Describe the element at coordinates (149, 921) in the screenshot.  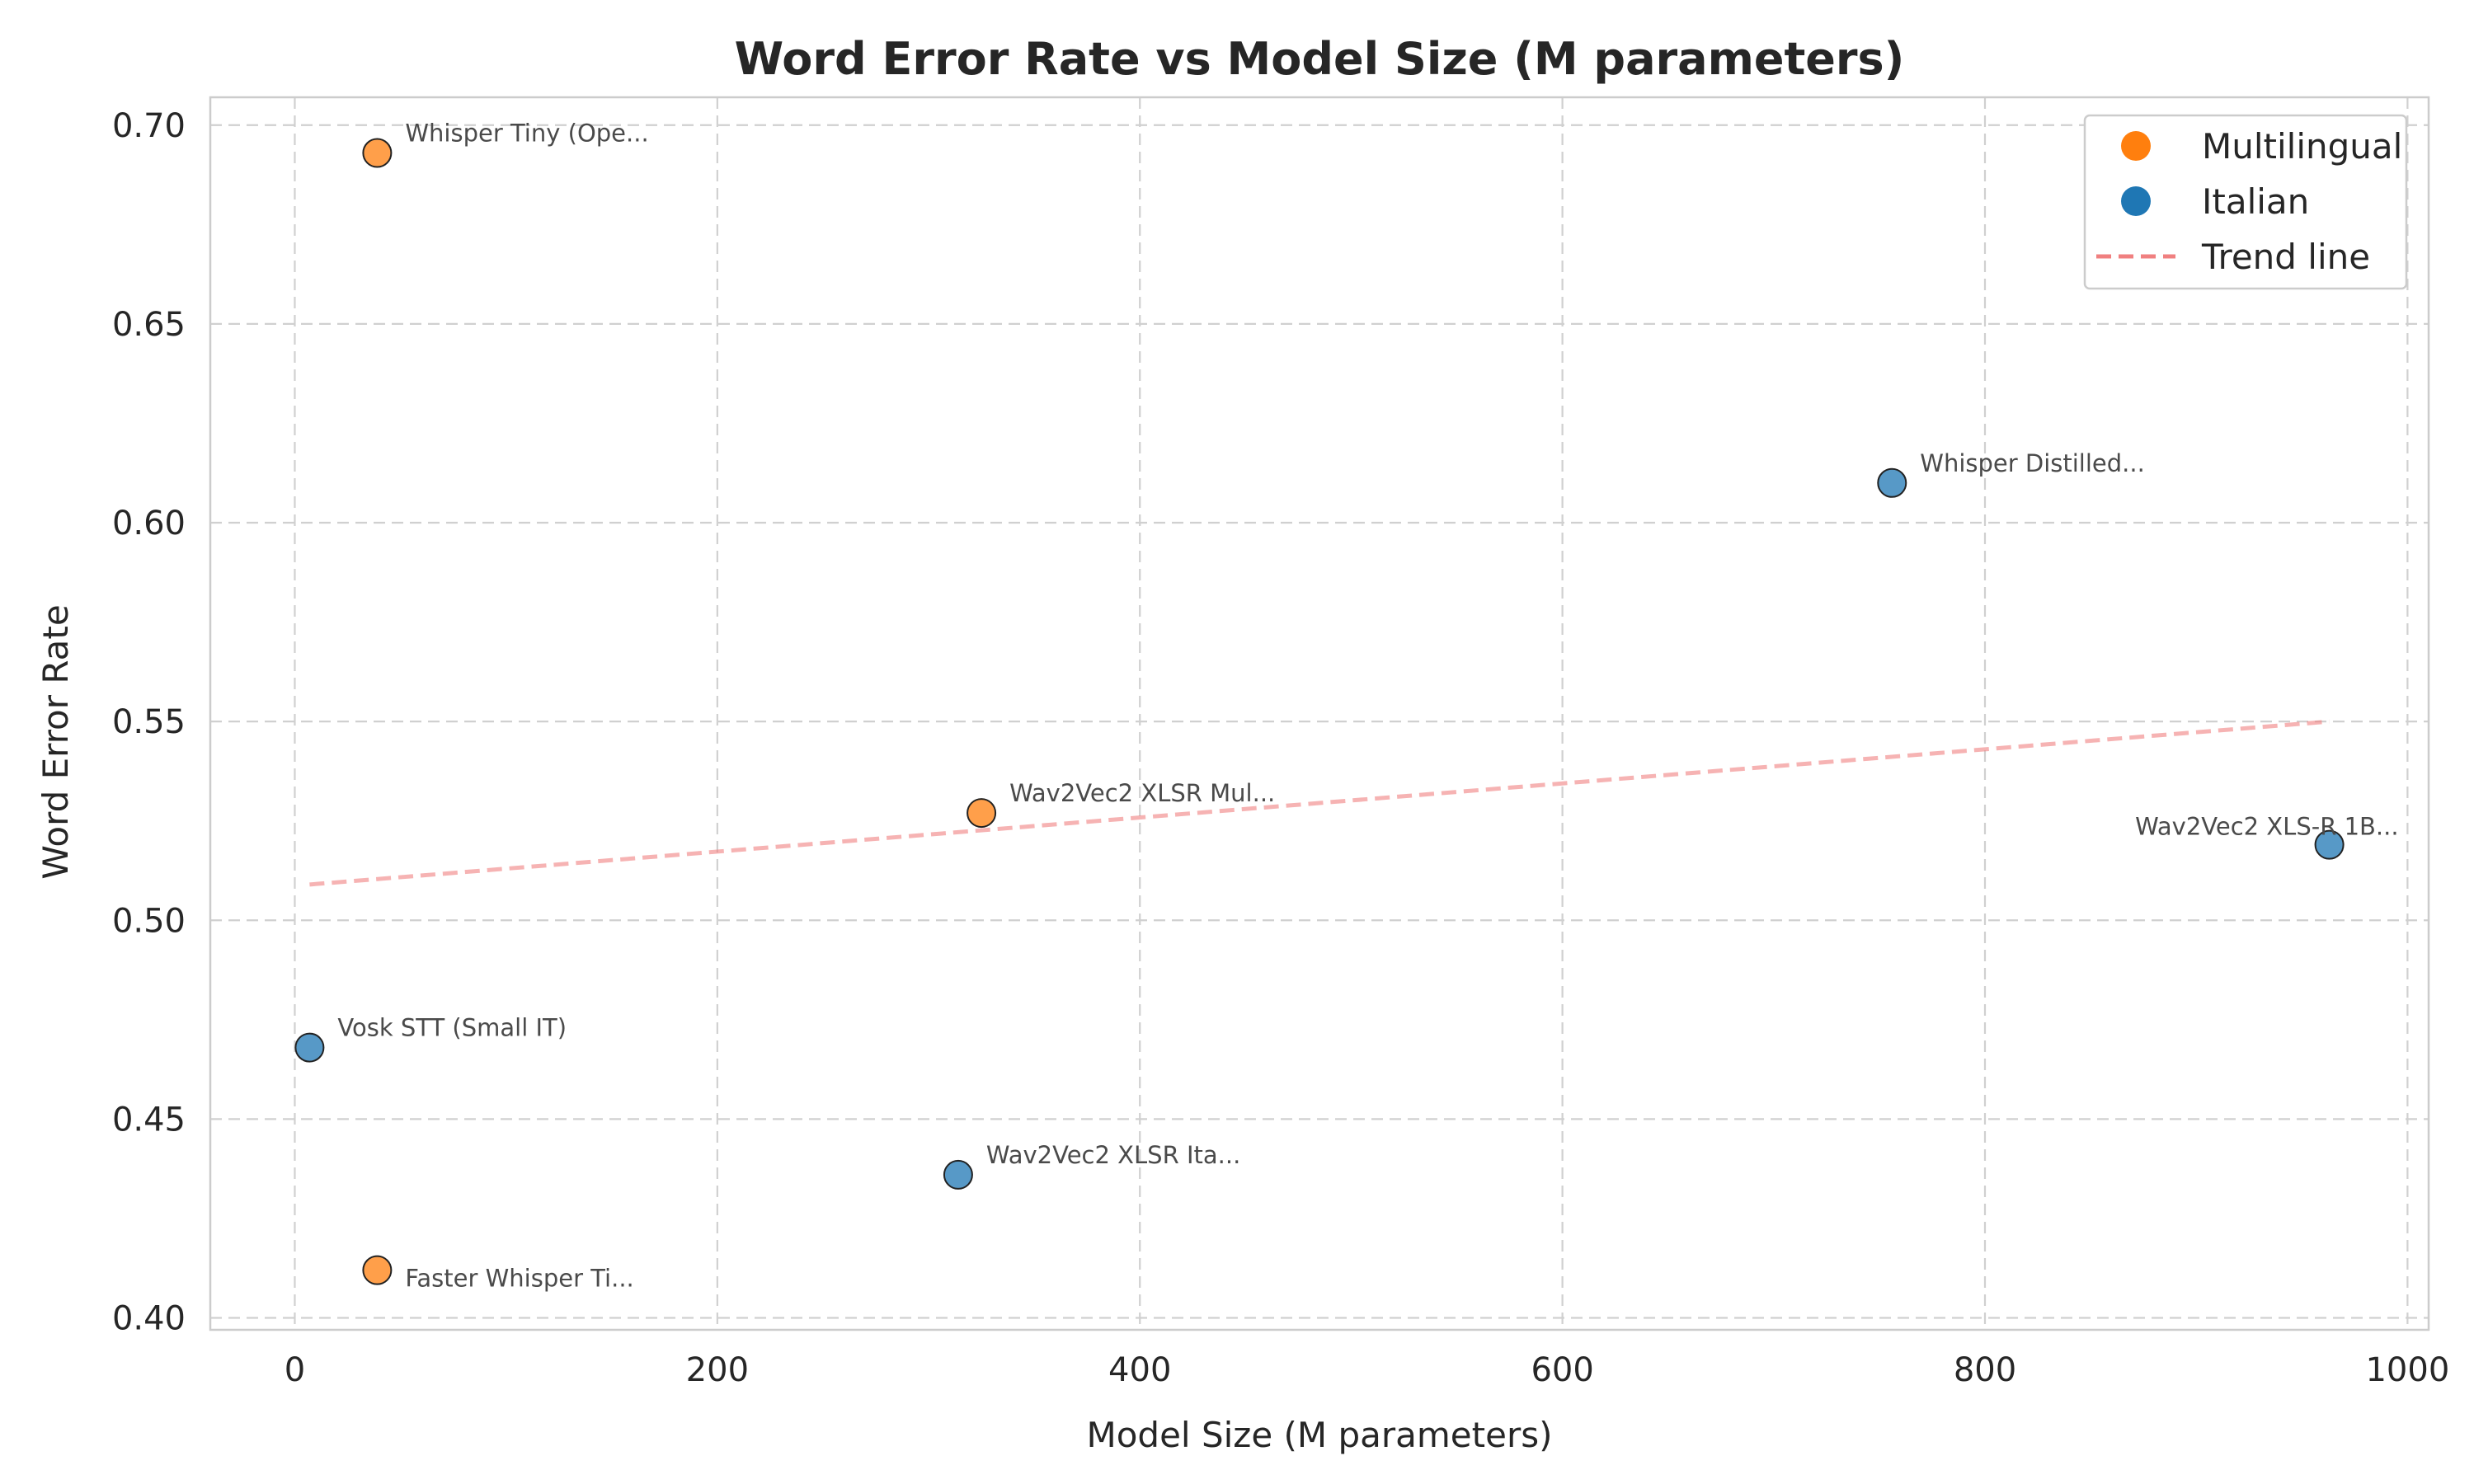
I see `y-tick-label: 0.50` at that location.